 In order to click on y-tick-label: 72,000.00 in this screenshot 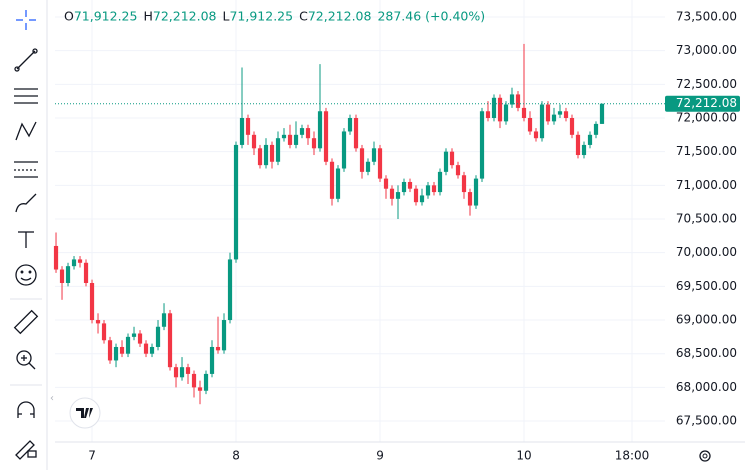, I will do `click(706, 117)`.